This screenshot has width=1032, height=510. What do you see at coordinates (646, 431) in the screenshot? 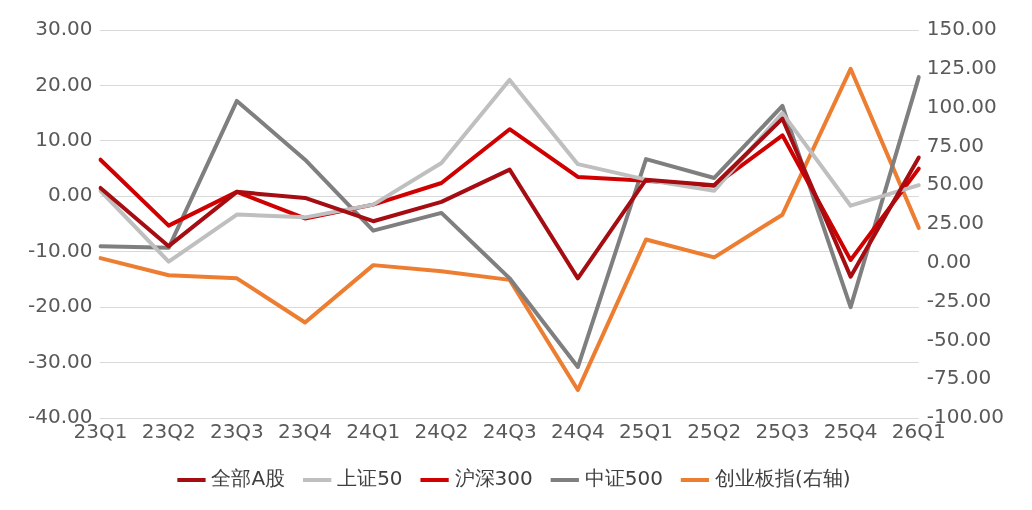
I see `x-tick-label: 25Q1` at bounding box center [646, 431].